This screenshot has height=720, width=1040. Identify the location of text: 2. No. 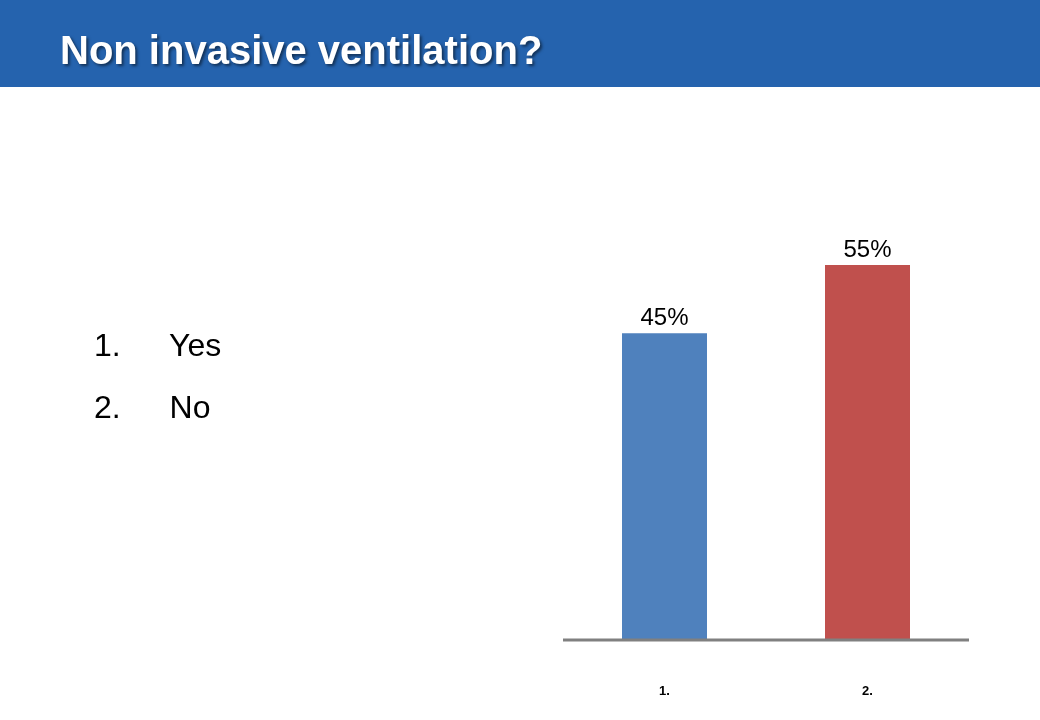
(152, 407).